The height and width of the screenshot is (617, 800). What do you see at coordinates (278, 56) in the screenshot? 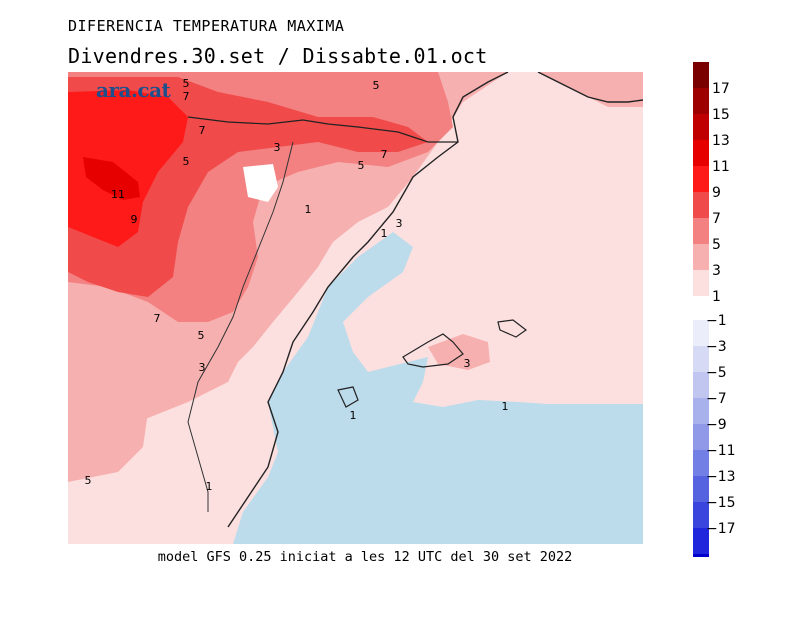
I see `map-subtitle: Divendres.30.set / Dissabte.01.oct` at bounding box center [278, 56].